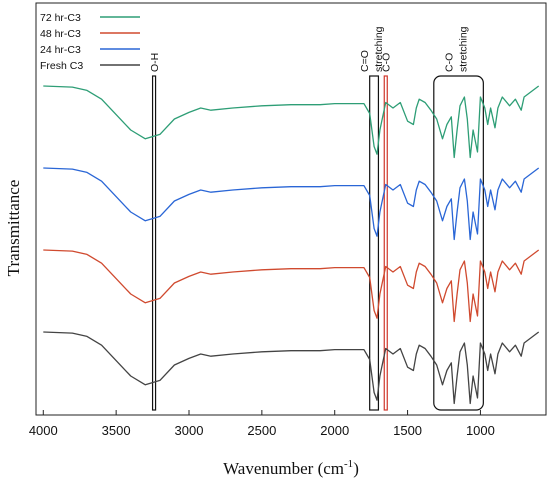 The height and width of the screenshot is (485, 550). Describe the element at coordinates (61, 66) in the screenshot. I see `legend-label-3: Fresh C3` at that location.